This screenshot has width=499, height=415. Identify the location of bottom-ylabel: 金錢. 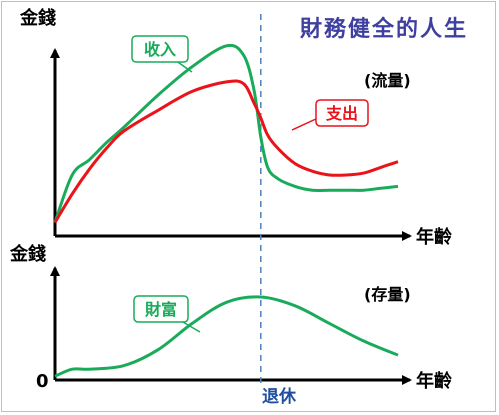
(27, 254).